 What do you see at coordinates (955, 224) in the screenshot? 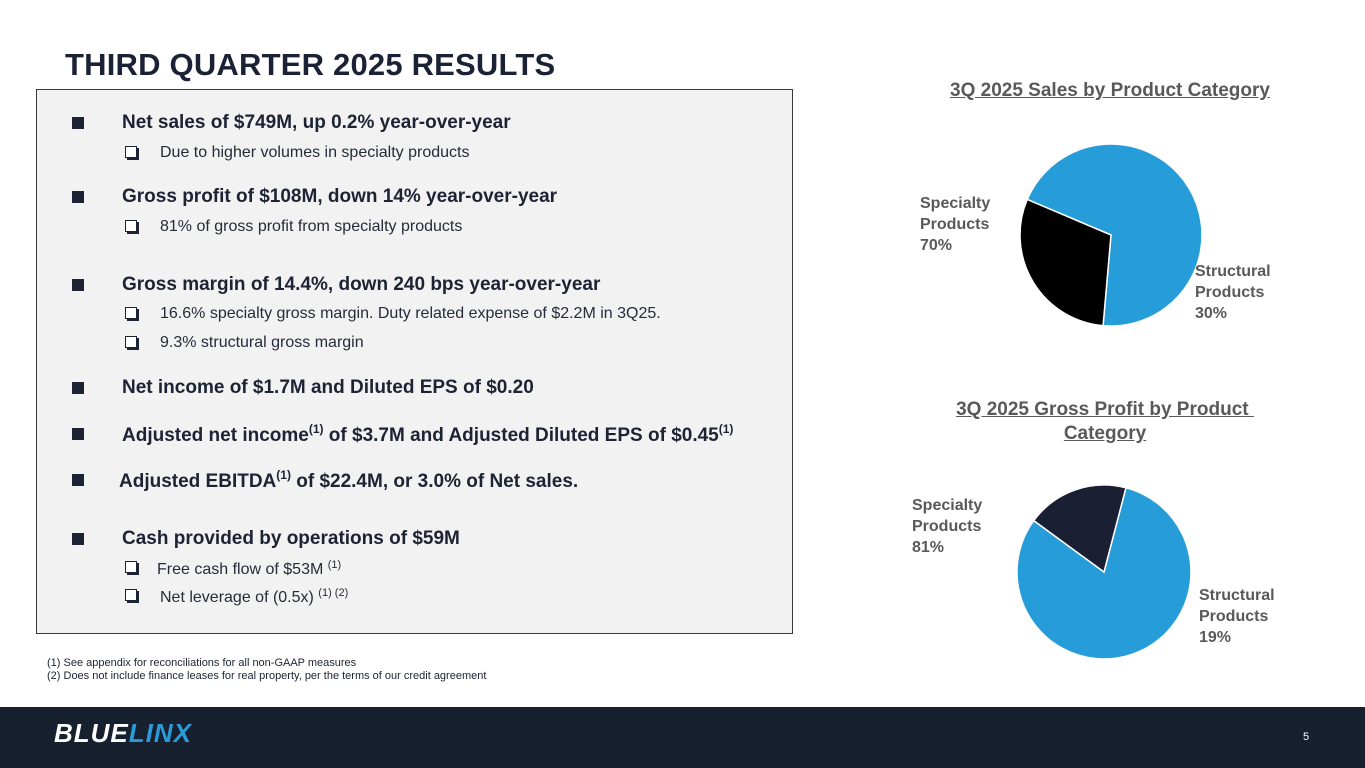
I see `pie1-label-specialty: Specialty Products 70%` at bounding box center [955, 224].